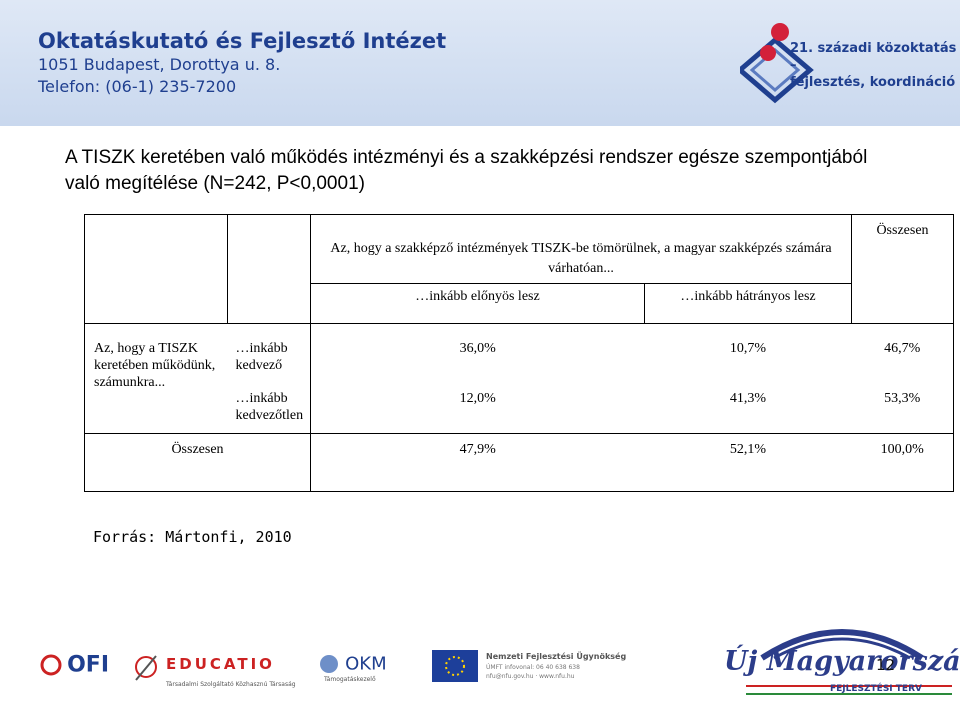  Describe the element at coordinates (329, 664) in the screenshot. I see `okm-emblem-icon` at that location.